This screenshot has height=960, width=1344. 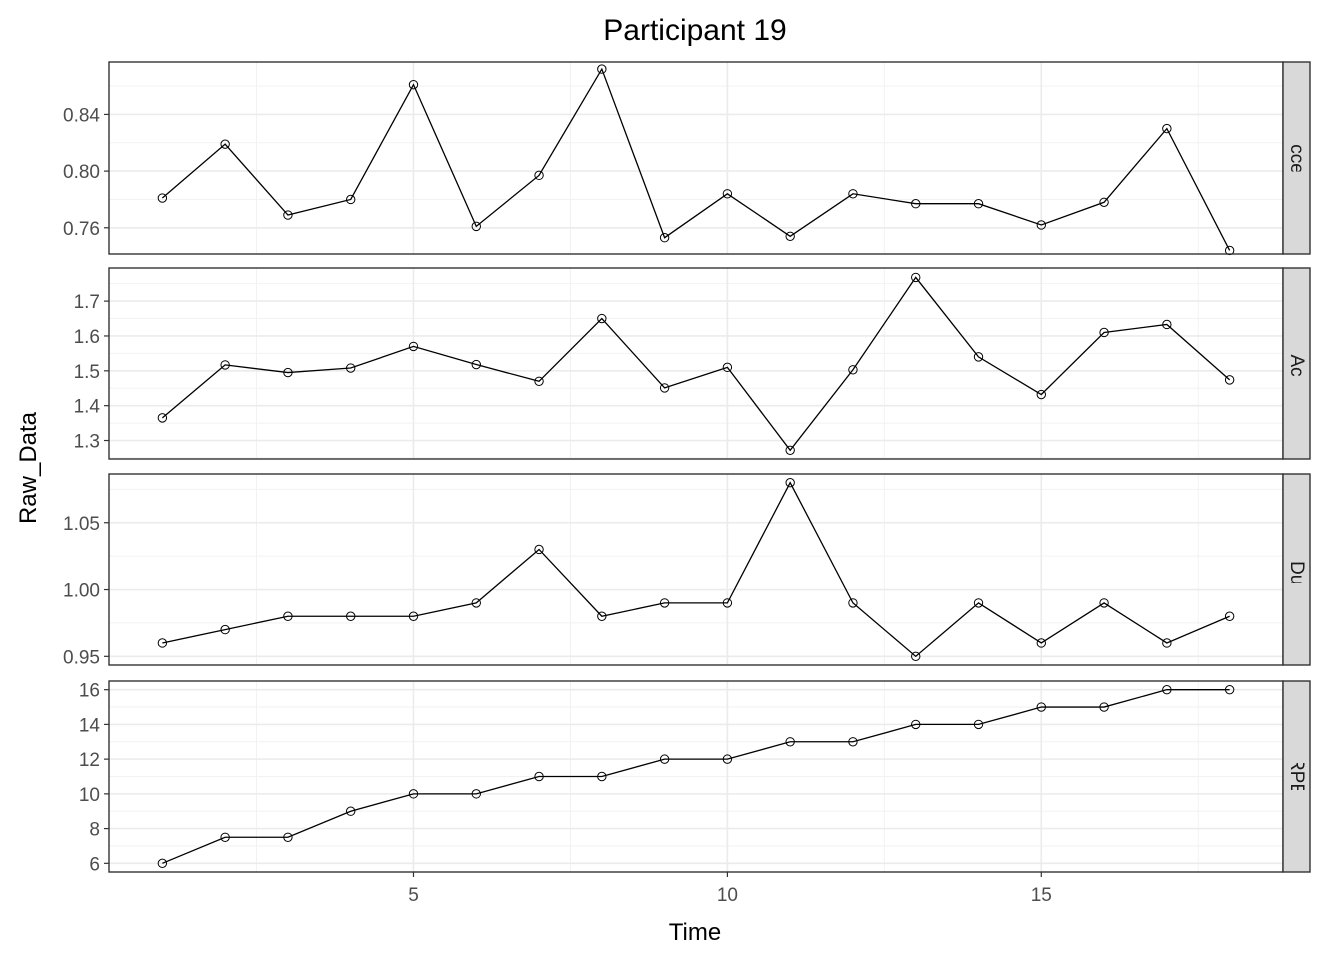 I want to click on strip-label: Mean Acceleration, so click(x=1296, y=158).